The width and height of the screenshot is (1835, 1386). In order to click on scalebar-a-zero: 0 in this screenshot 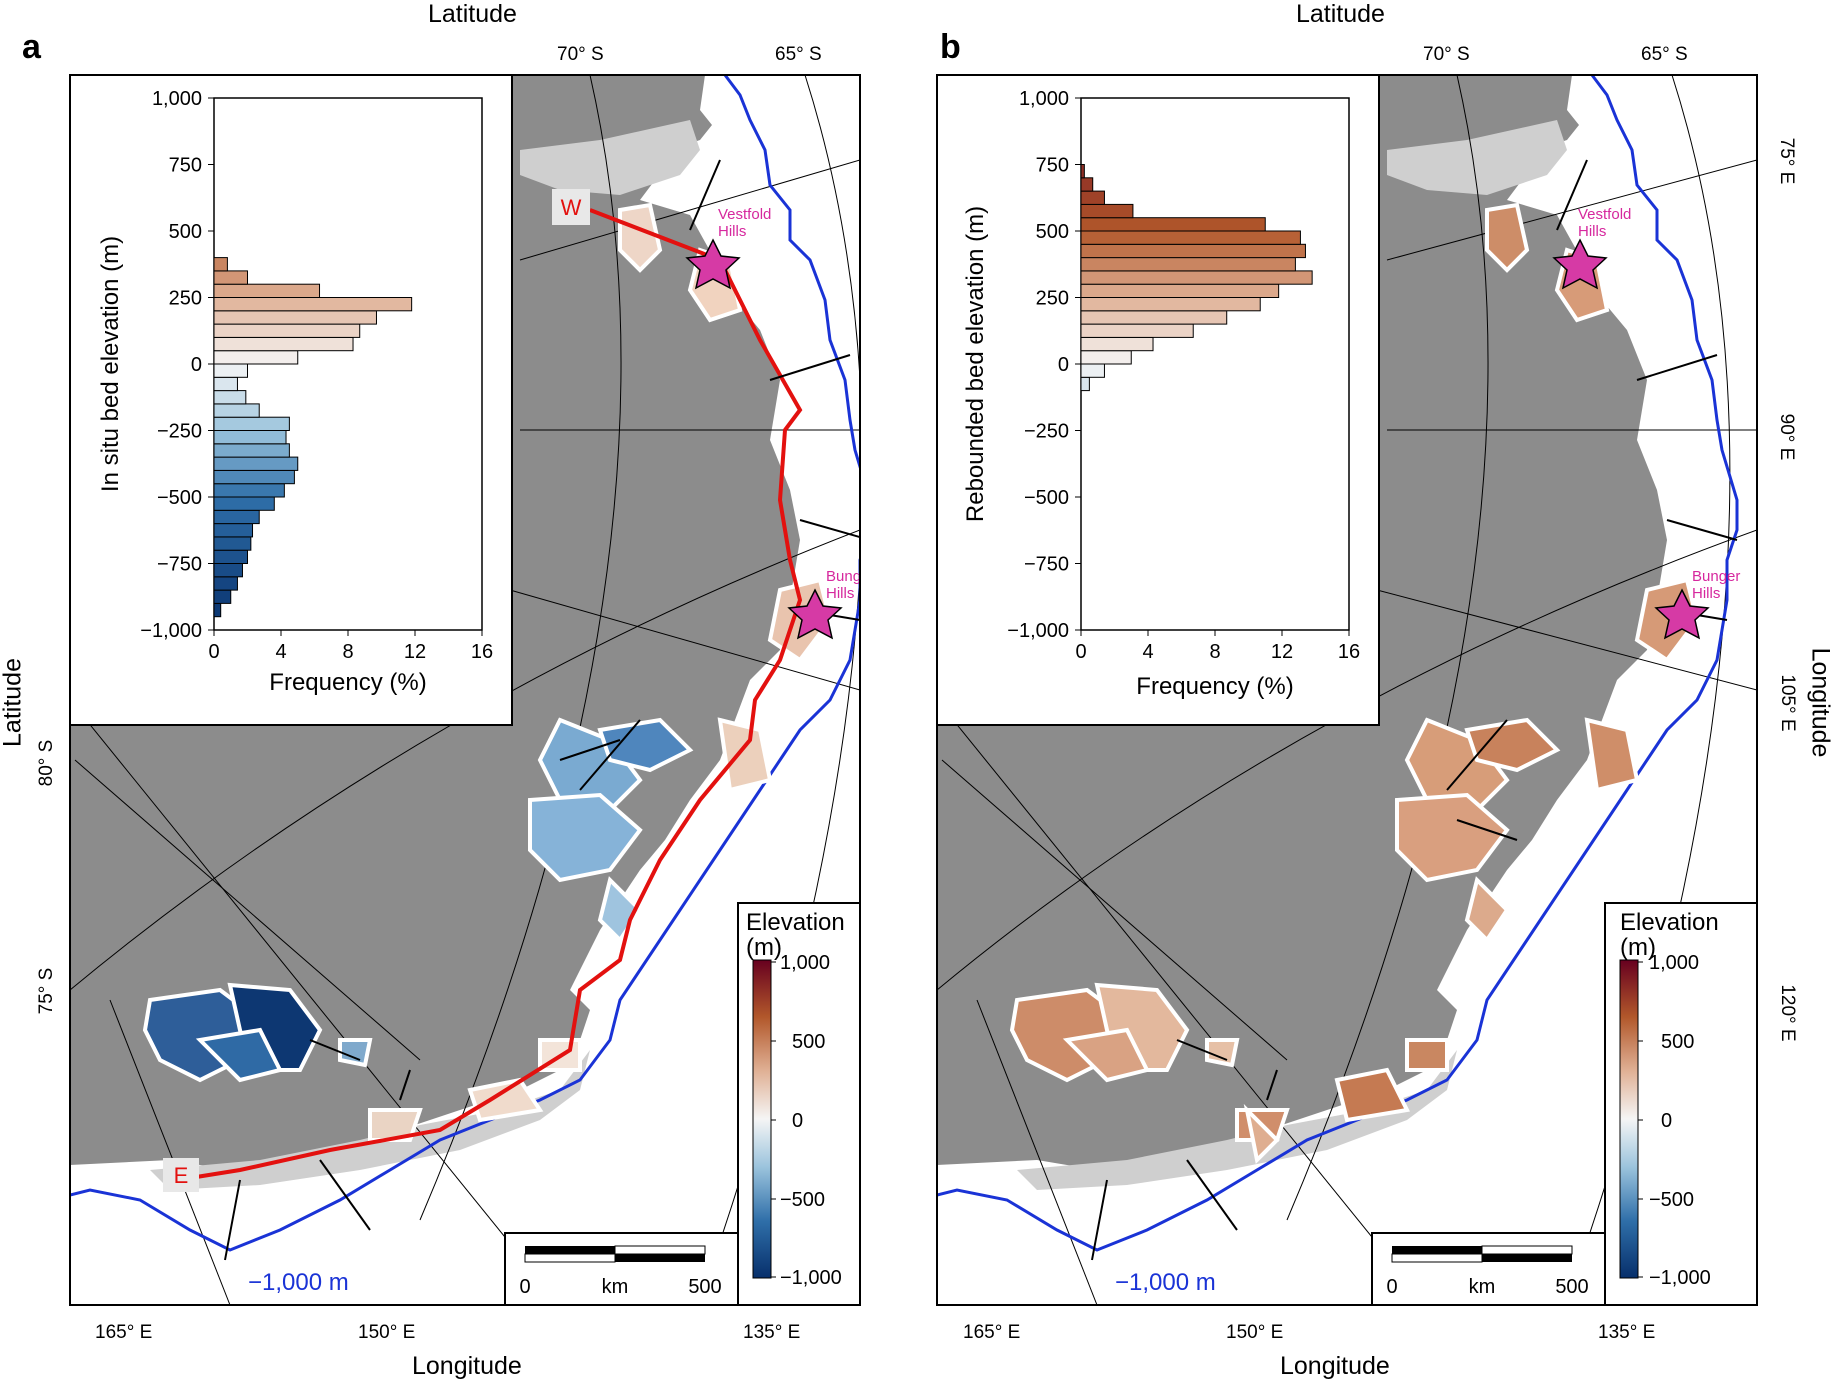, I will do `click(524, 1287)`.